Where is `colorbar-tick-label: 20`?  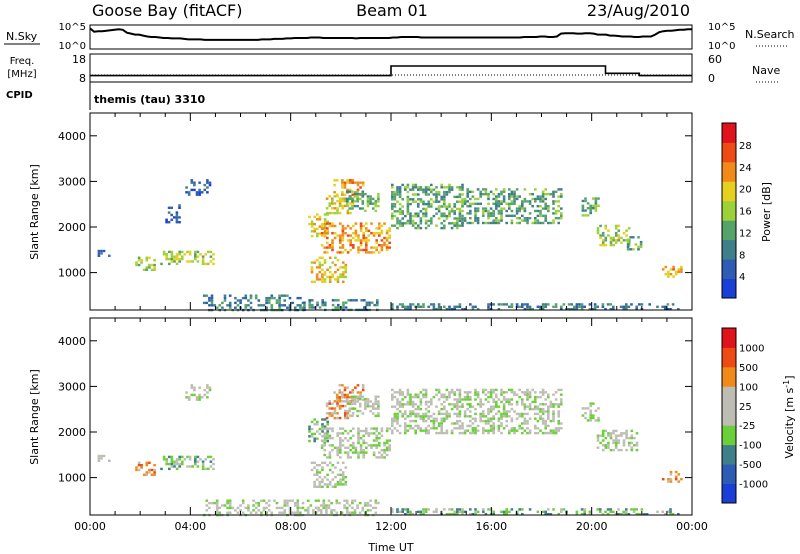
colorbar-tick-label: 20 is located at coordinates (745, 190).